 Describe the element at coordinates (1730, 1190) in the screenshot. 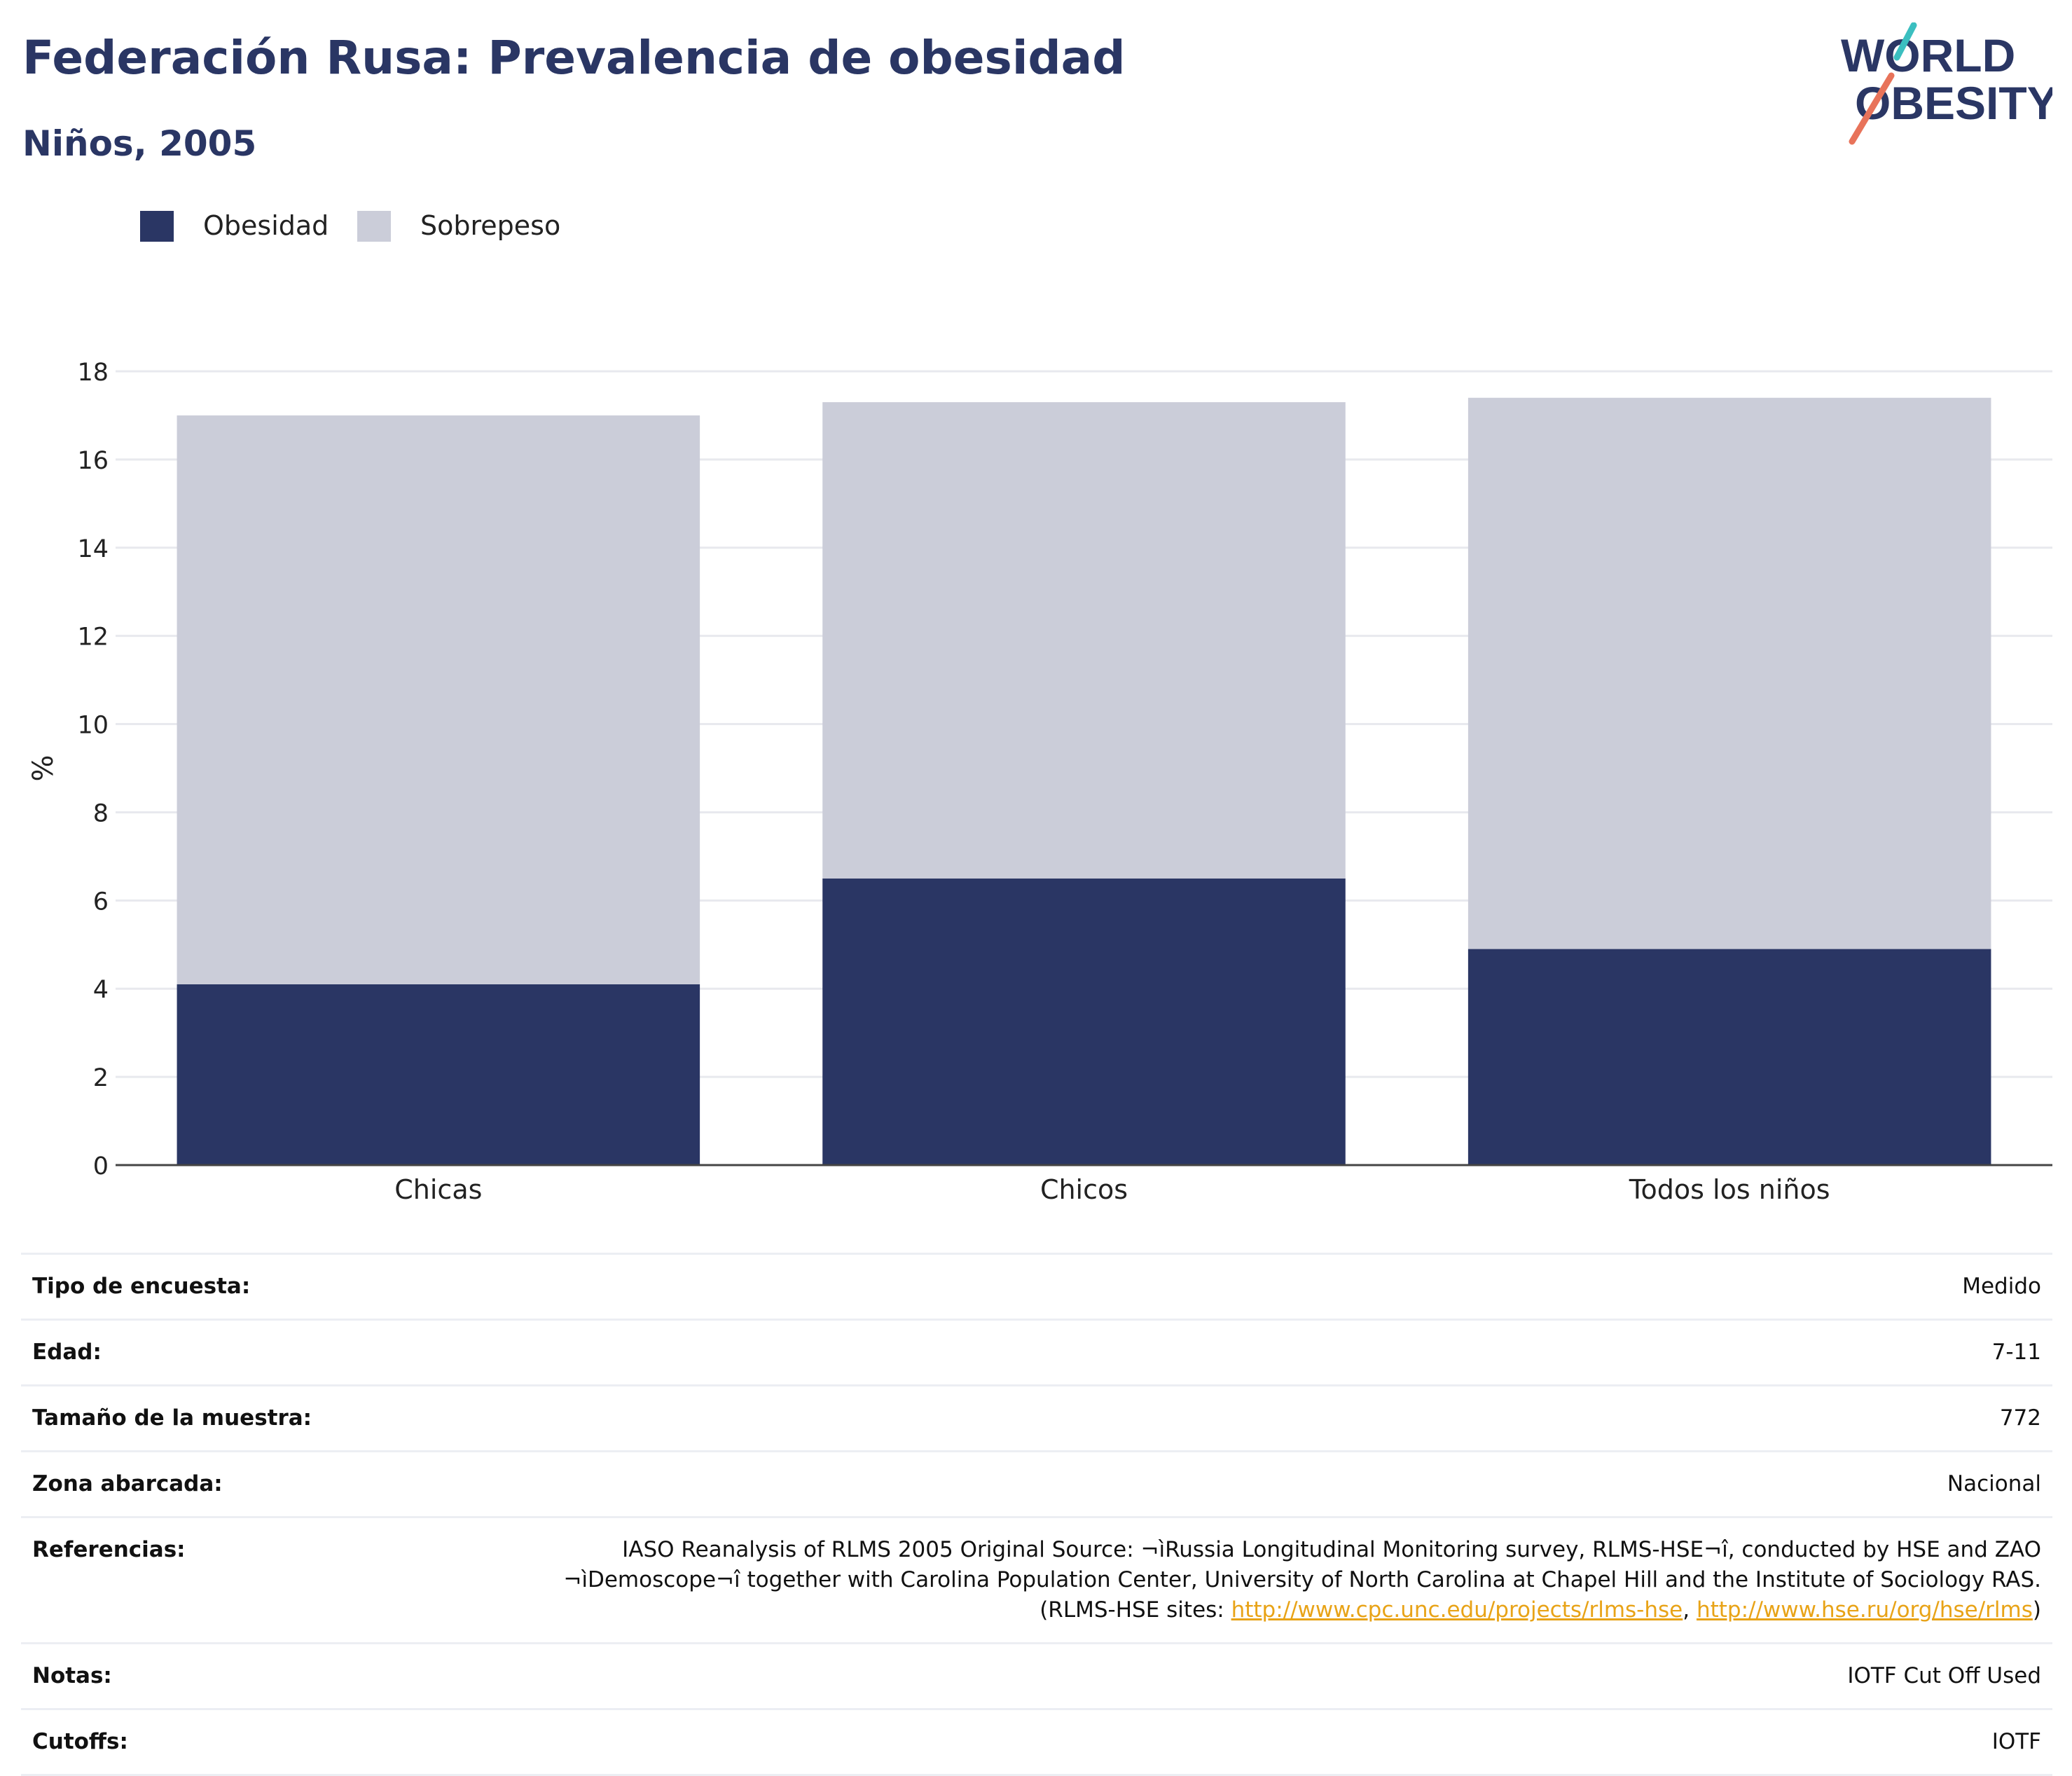

I see `x-tick-label: Todos los niños` at that location.